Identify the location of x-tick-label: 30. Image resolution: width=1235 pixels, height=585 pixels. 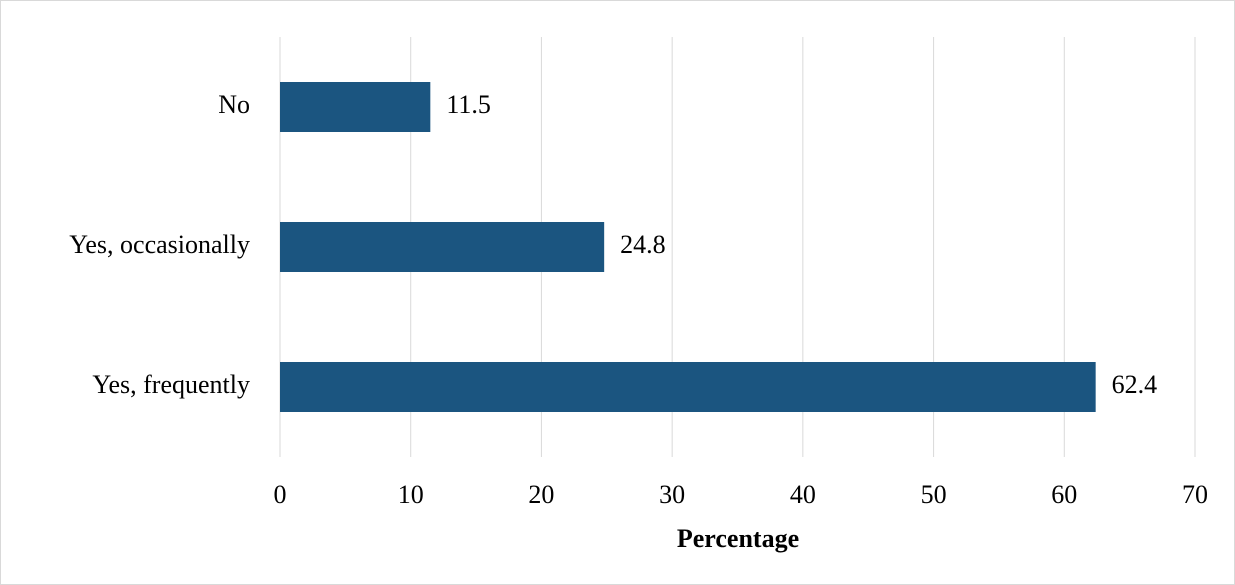
(672, 494).